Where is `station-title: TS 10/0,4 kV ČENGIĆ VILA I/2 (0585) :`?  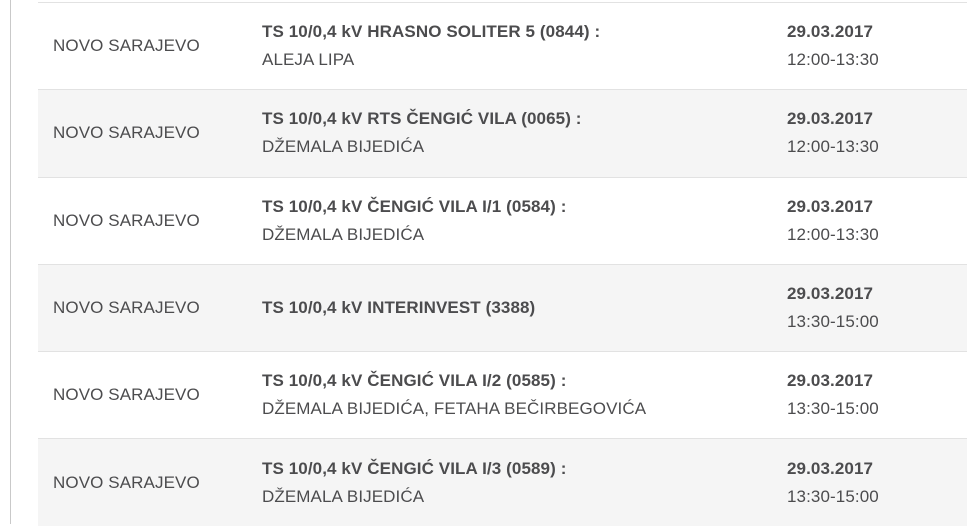 station-title: TS 10/0,4 kV ČENGIĆ VILA I/2 (0585) : is located at coordinates (414, 381).